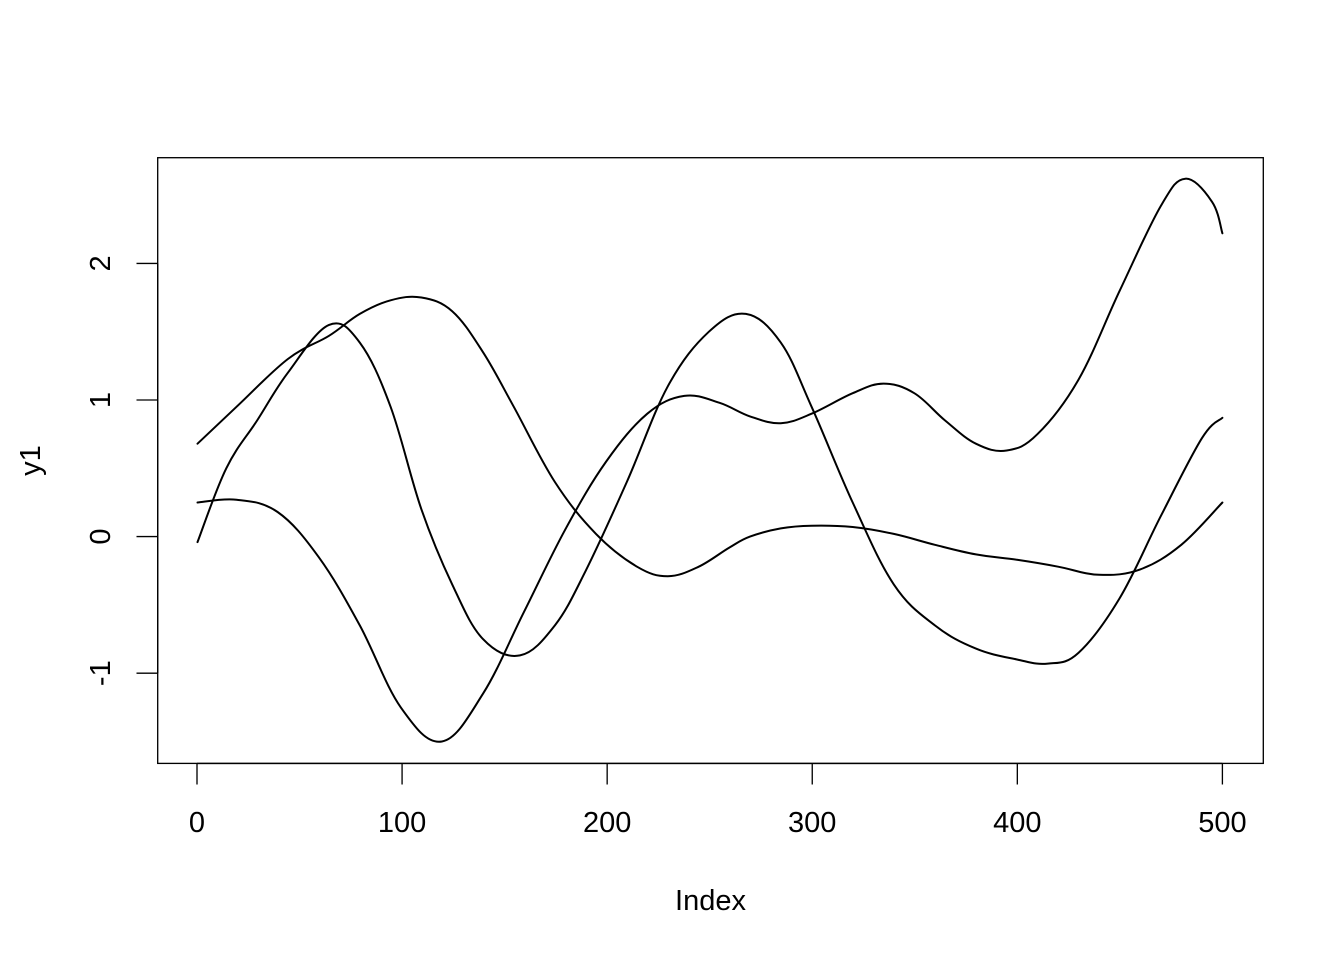 The height and width of the screenshot is (960, 1344). I want to click on y-axis: -1 0 1 2, so click(122, 470).